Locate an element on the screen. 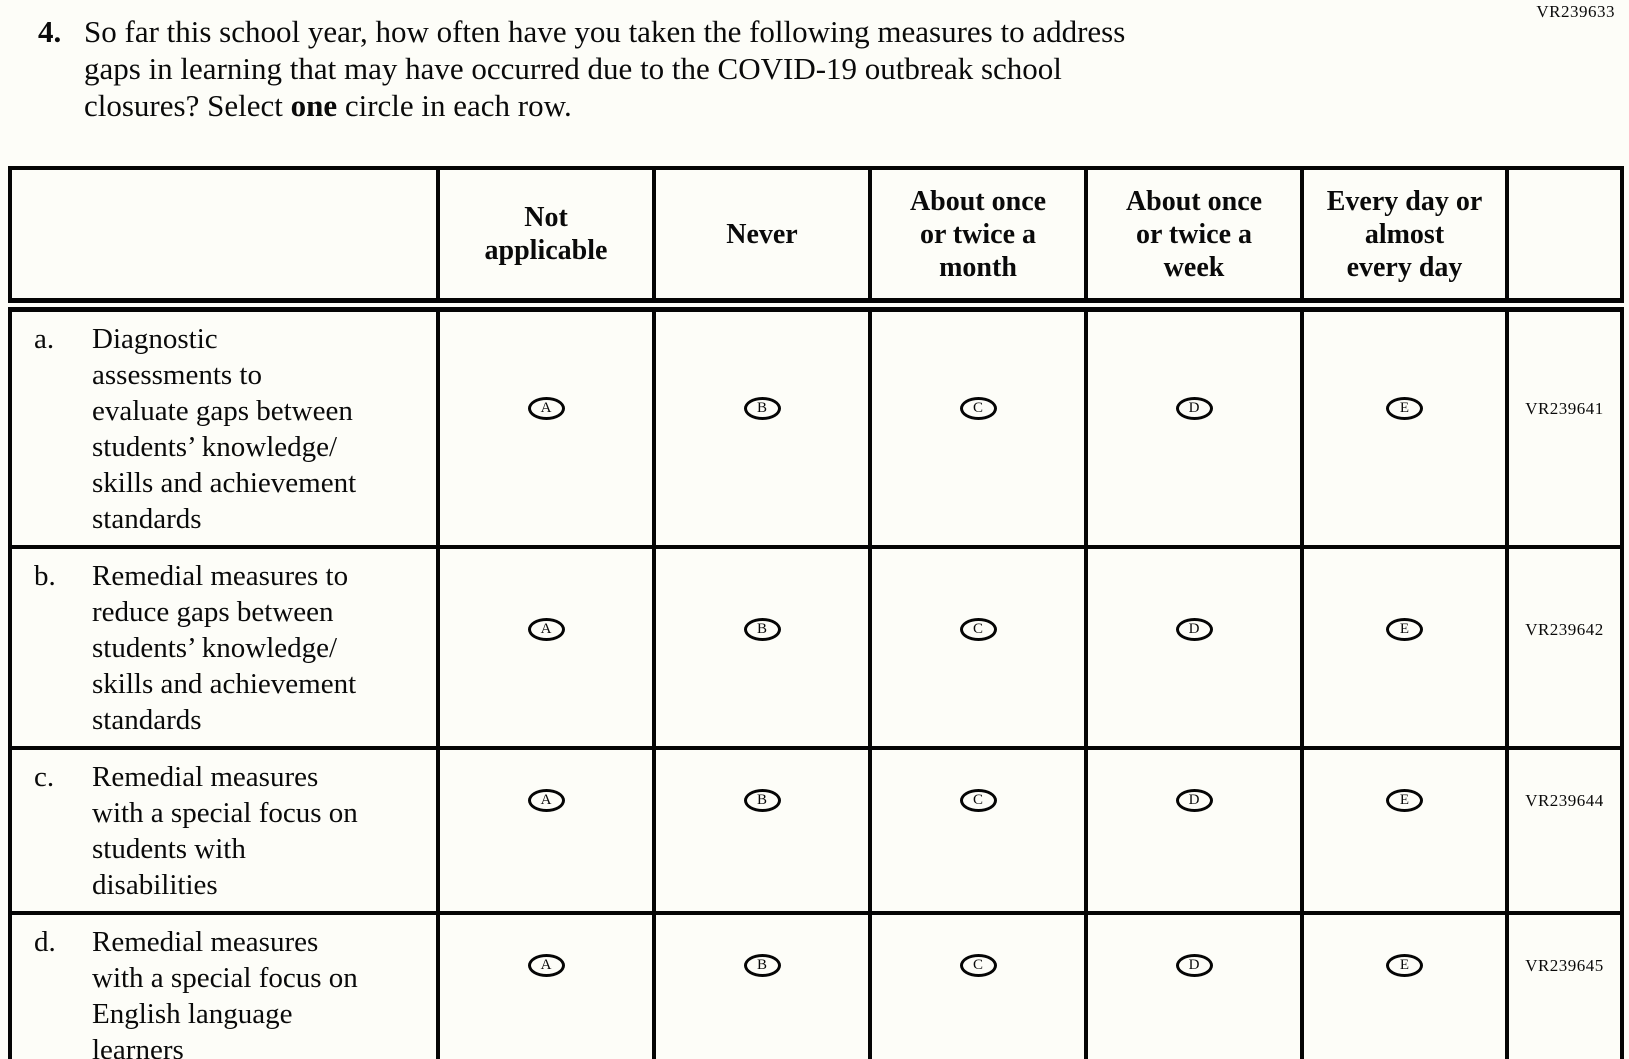  row-b-cell-once-twice-month: C is located at coordinates (978, 647).